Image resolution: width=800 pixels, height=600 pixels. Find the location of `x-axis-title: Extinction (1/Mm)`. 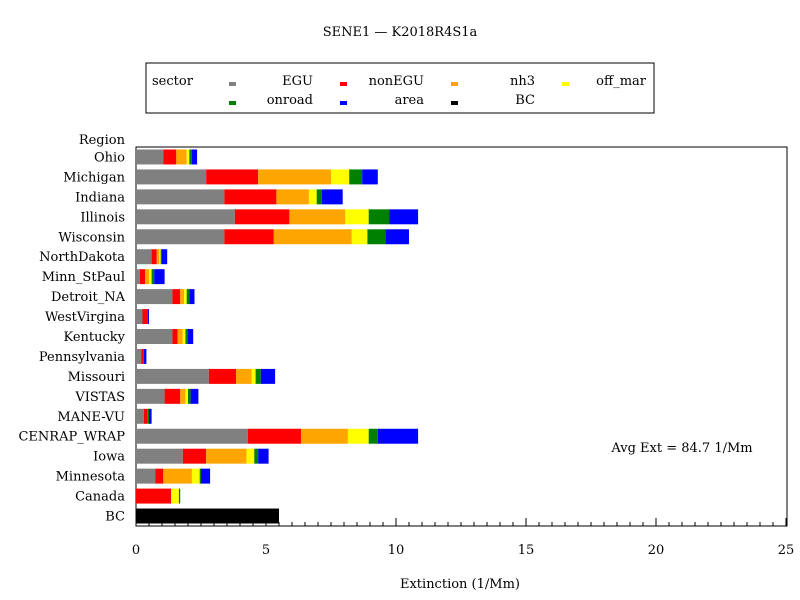

x-axis-title: Extinction (1/Mm) is located at coordinates (460, 584).